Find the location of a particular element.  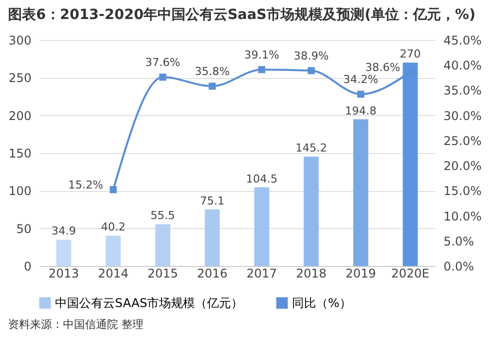

y2-tick-label: 15.0% is located at coordinates (463, 191).